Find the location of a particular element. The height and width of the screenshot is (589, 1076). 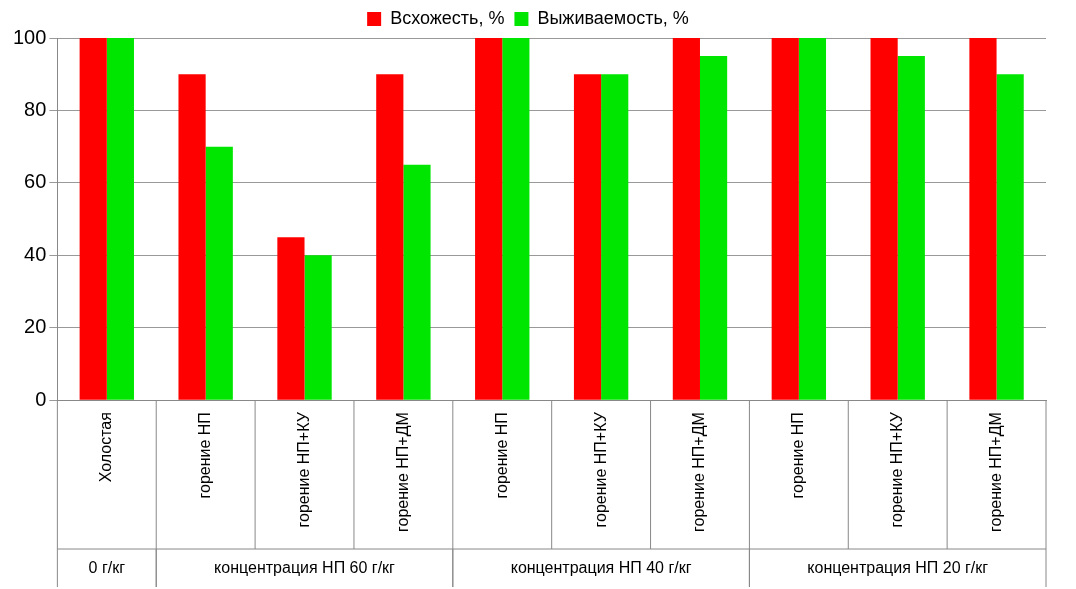

y-tick-label: 40 is located at coordinates (35, 253).